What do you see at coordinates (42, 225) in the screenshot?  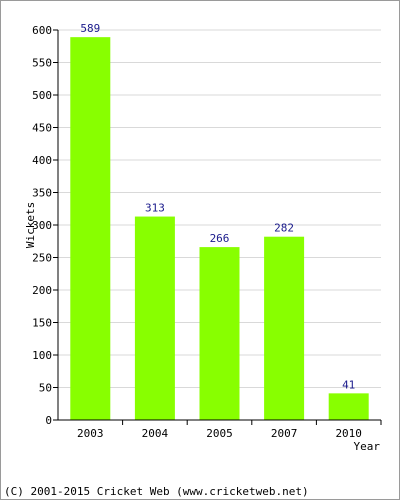 I see `y-tick-label: 300` at bounding box center [42, 225].